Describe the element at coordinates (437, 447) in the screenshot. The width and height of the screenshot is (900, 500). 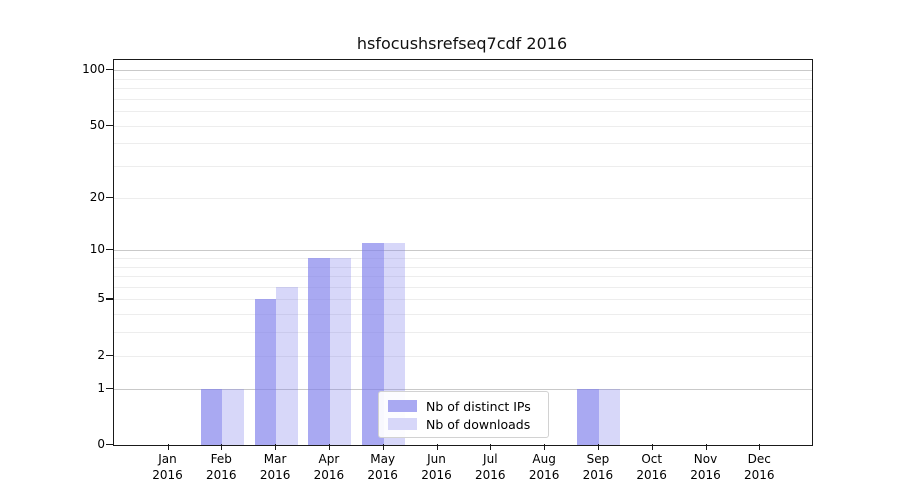
I see `x-tick-mark-jun` at that location.